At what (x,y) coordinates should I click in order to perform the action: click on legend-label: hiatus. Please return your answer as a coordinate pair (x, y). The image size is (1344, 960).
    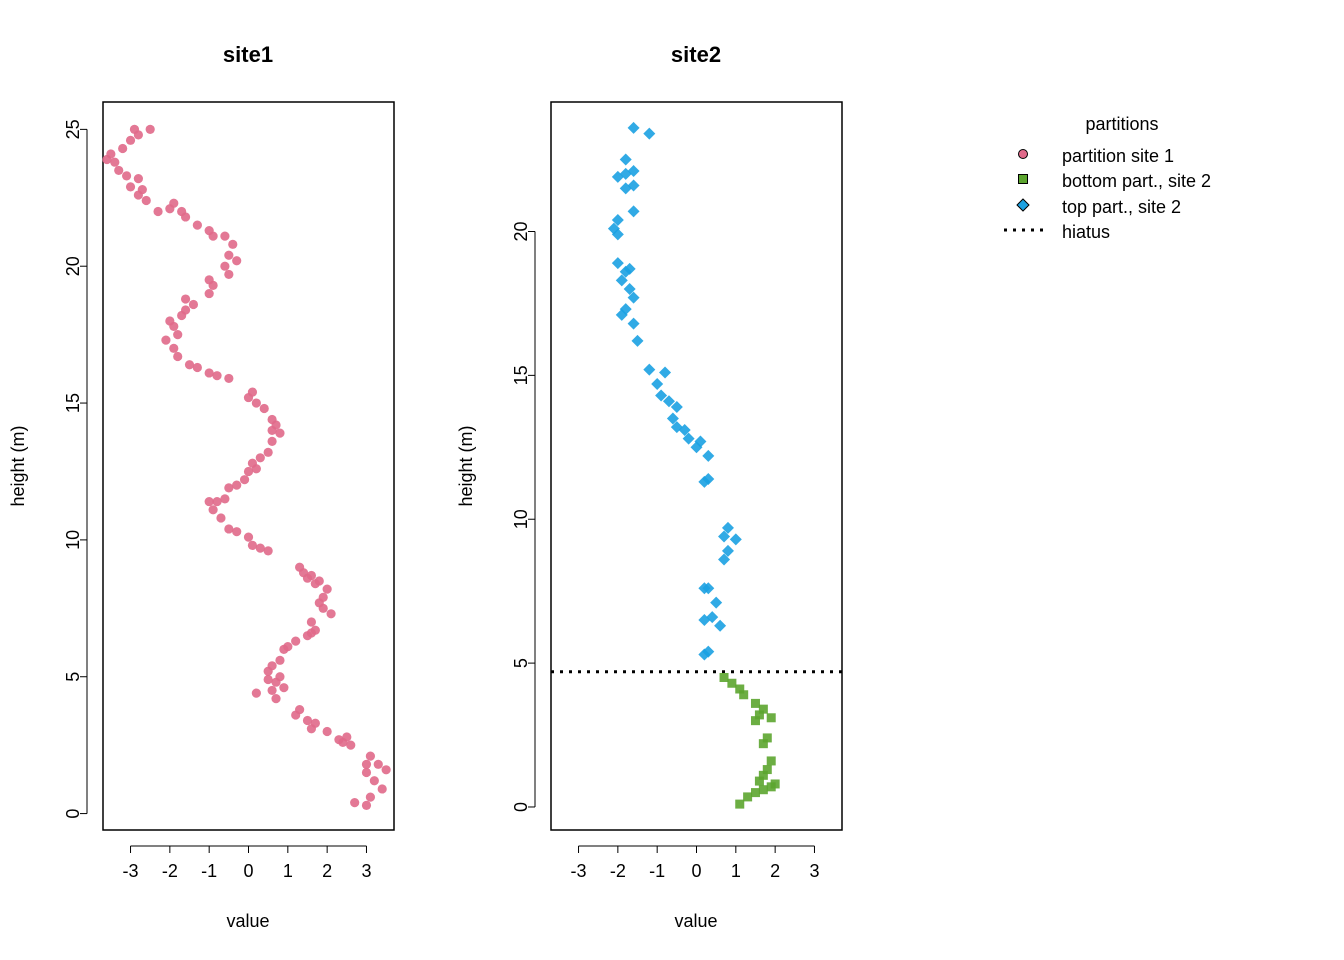
    Looking at the image, I should click on (1086, 232).